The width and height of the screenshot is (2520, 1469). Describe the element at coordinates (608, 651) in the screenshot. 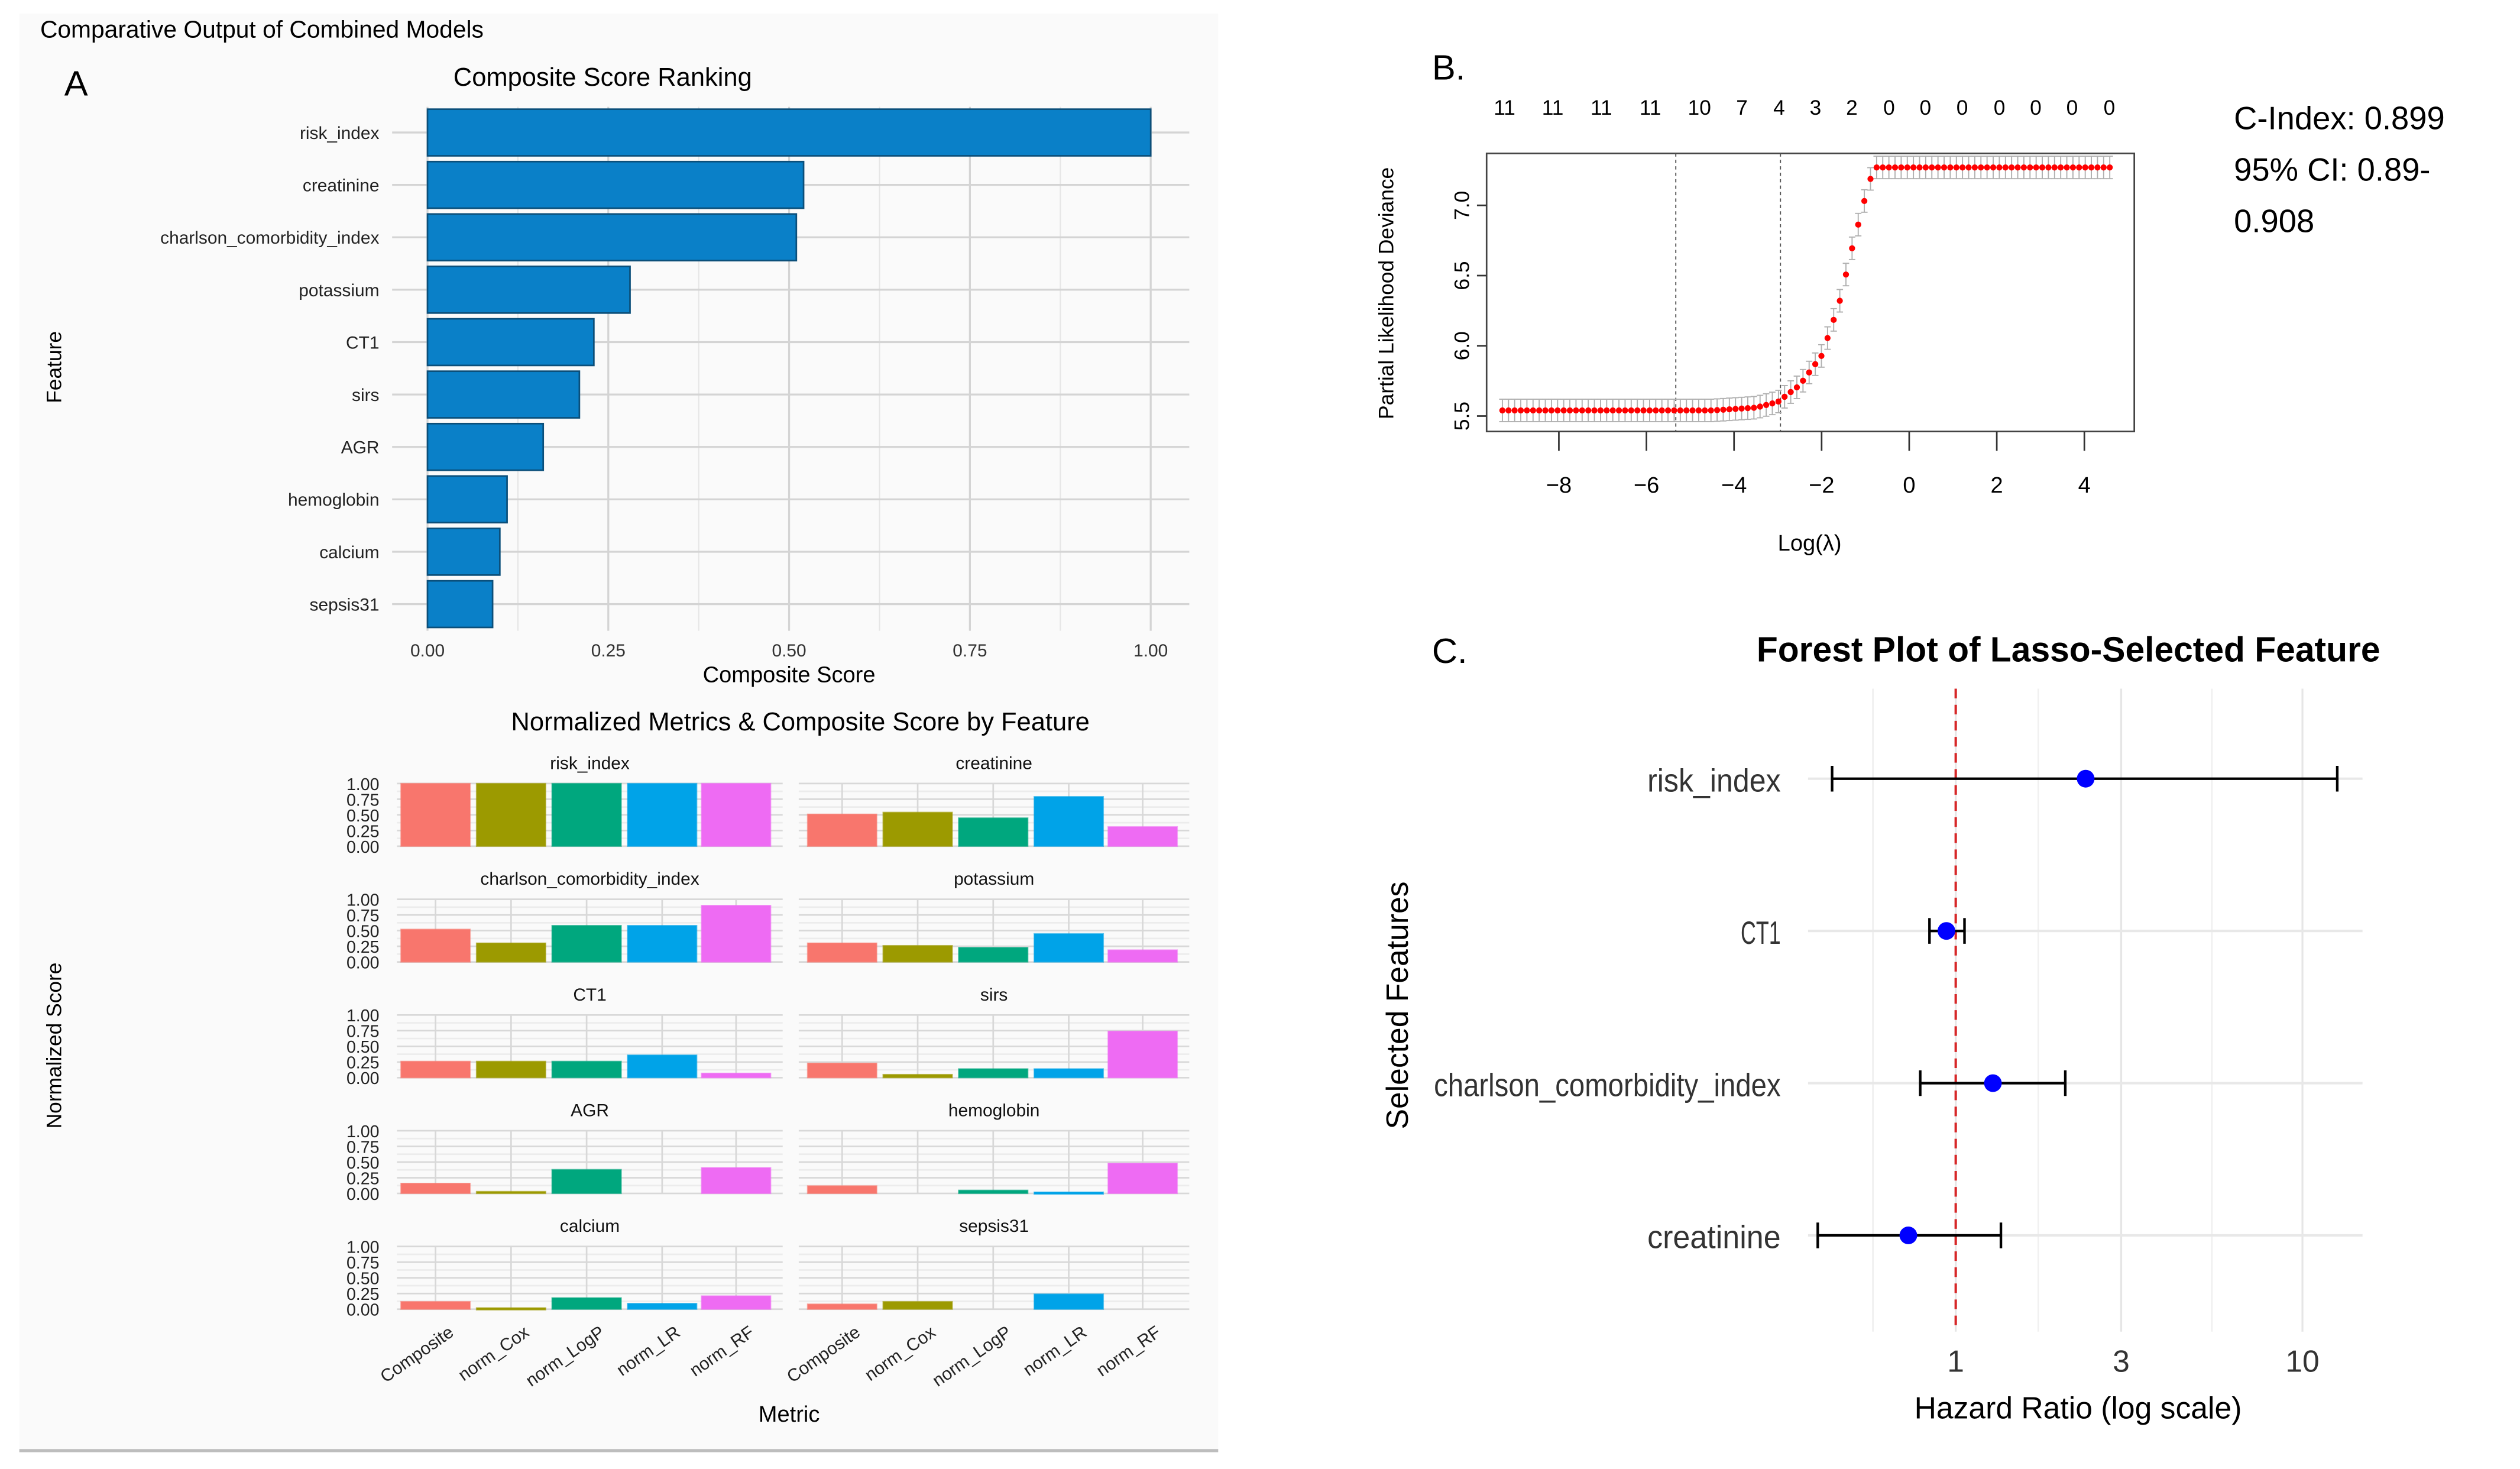

I see `ranking-xtick: 0.25` at that location.